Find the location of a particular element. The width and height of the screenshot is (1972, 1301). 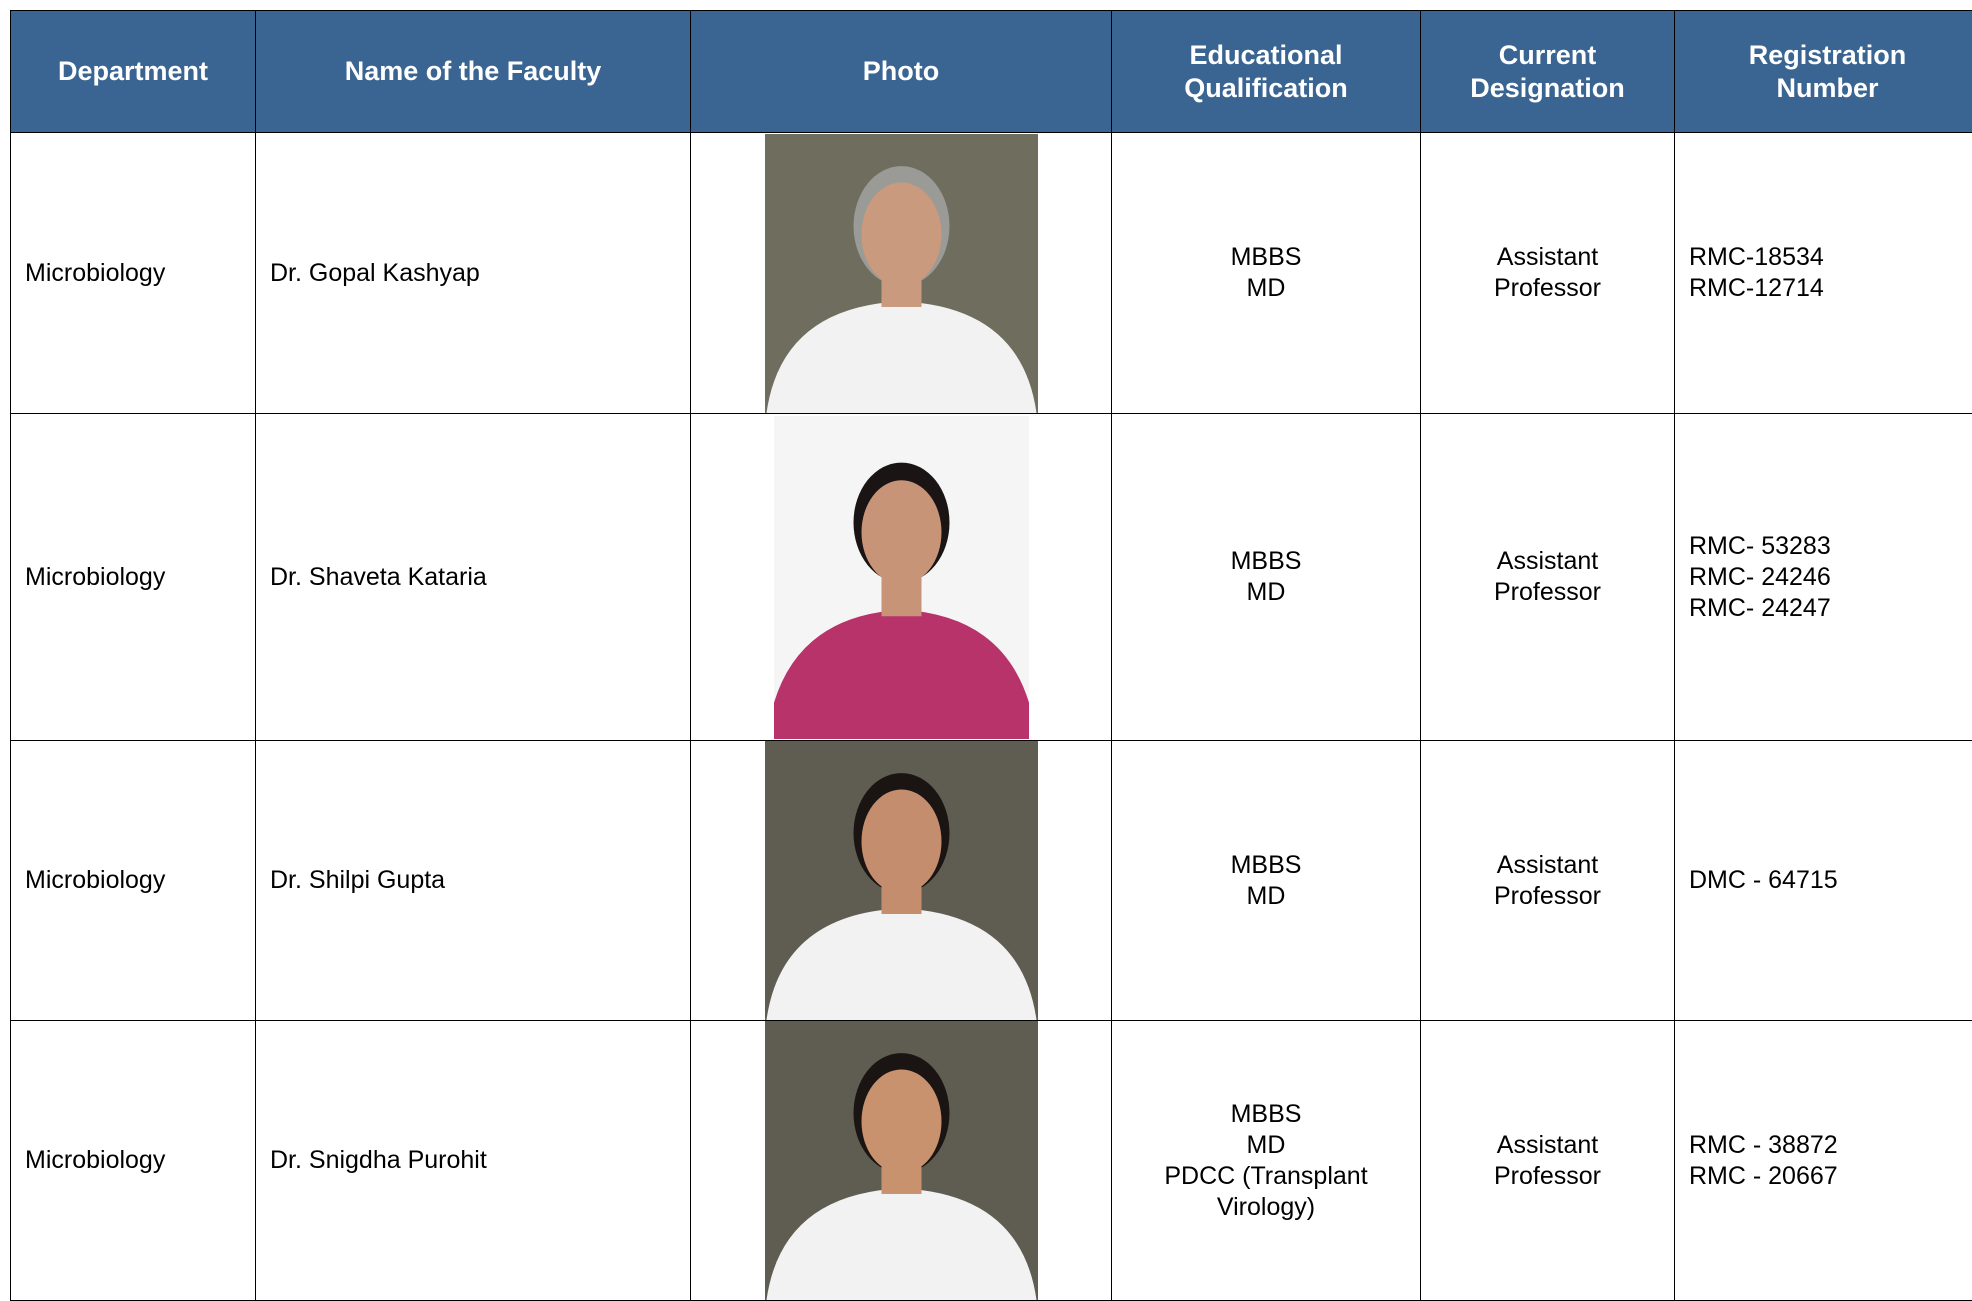

column-header: Photo is located at coordinates (901, 72).